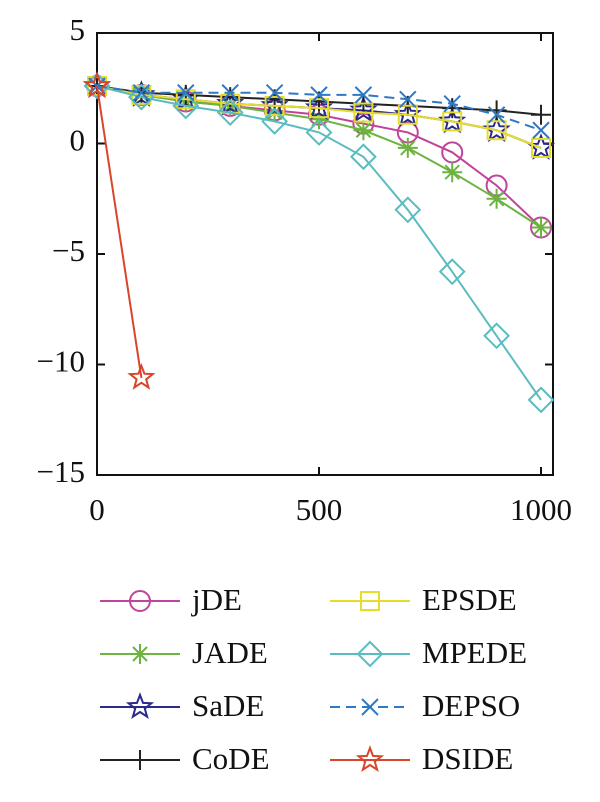 The width and height of the screenshot is (600, 802). I want to click on legend-label: SaDE, so click(228, 705).